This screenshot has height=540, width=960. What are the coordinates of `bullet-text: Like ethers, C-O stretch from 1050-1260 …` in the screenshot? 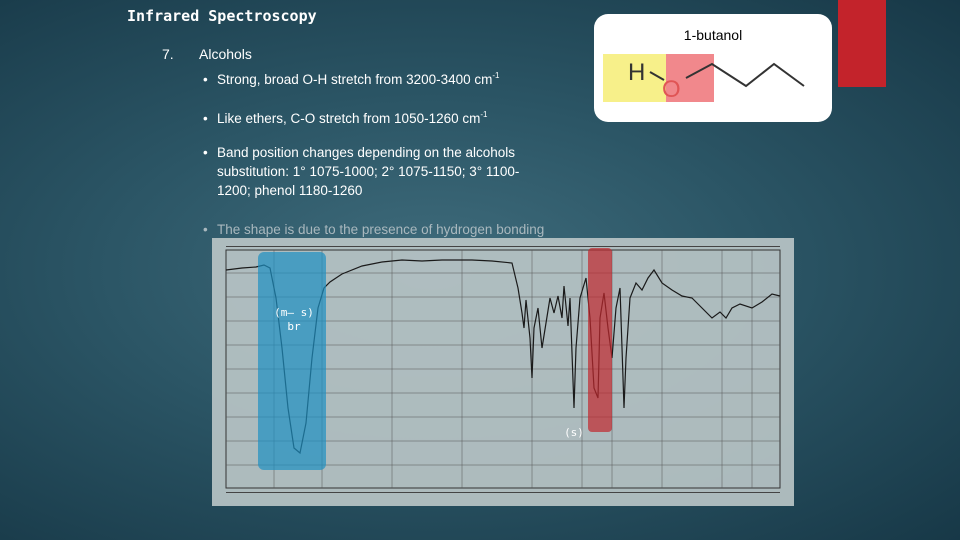 It's located at (349, 118).